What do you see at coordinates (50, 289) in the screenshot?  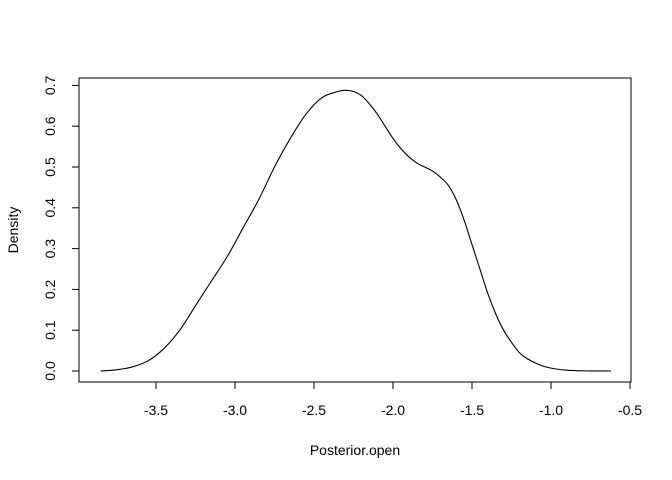 I see `y-tick-label: 0.2` at bounding box center [50, 289].